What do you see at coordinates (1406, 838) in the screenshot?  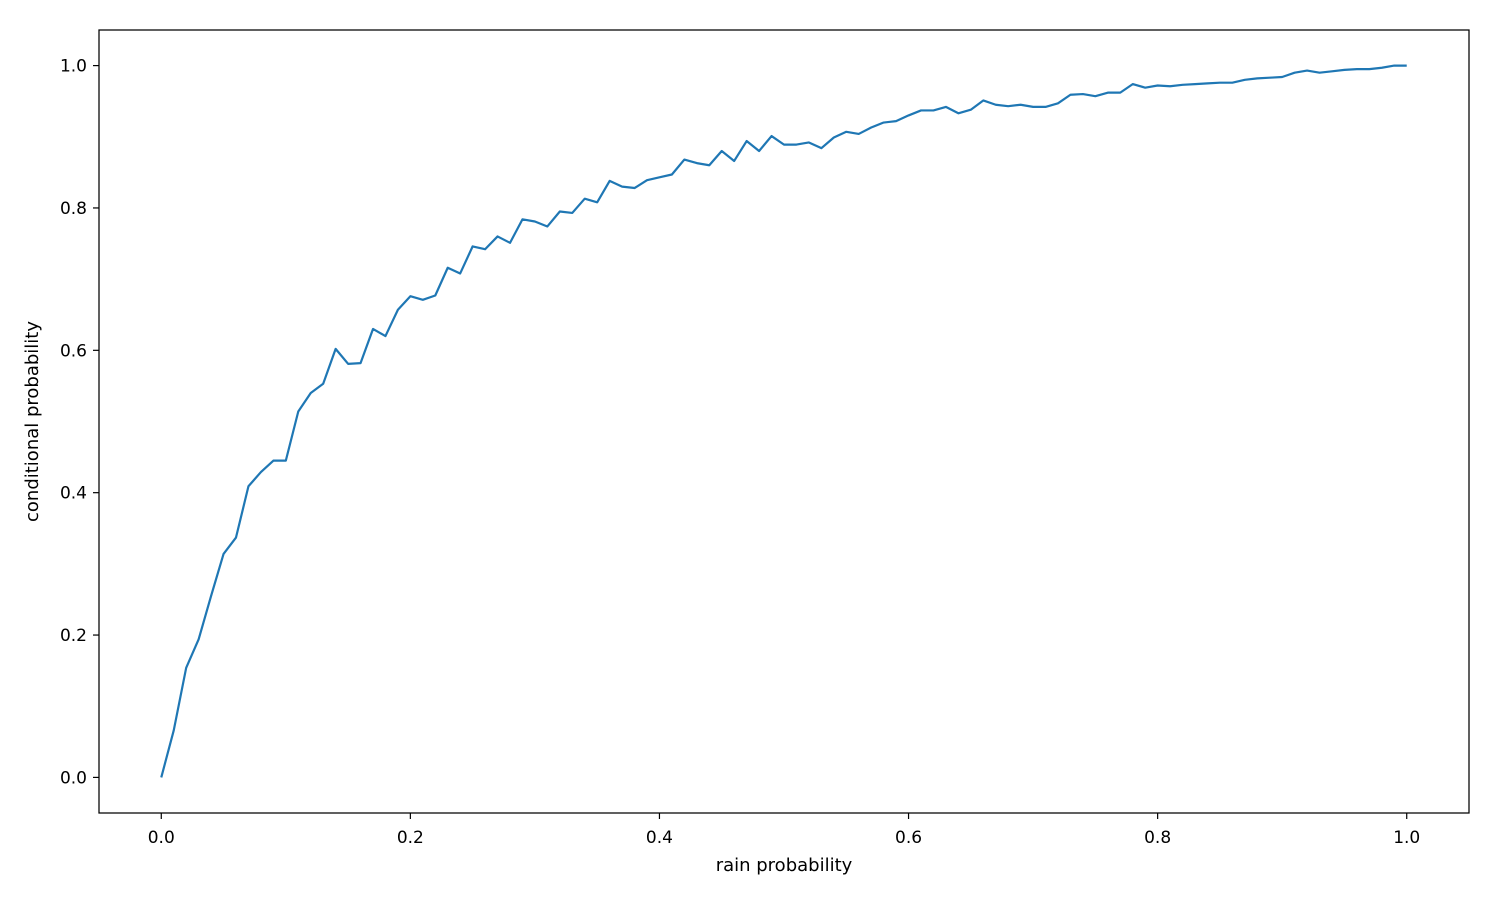 I see `x-tick-label: 1.0` at bounding box center [1406, 838].